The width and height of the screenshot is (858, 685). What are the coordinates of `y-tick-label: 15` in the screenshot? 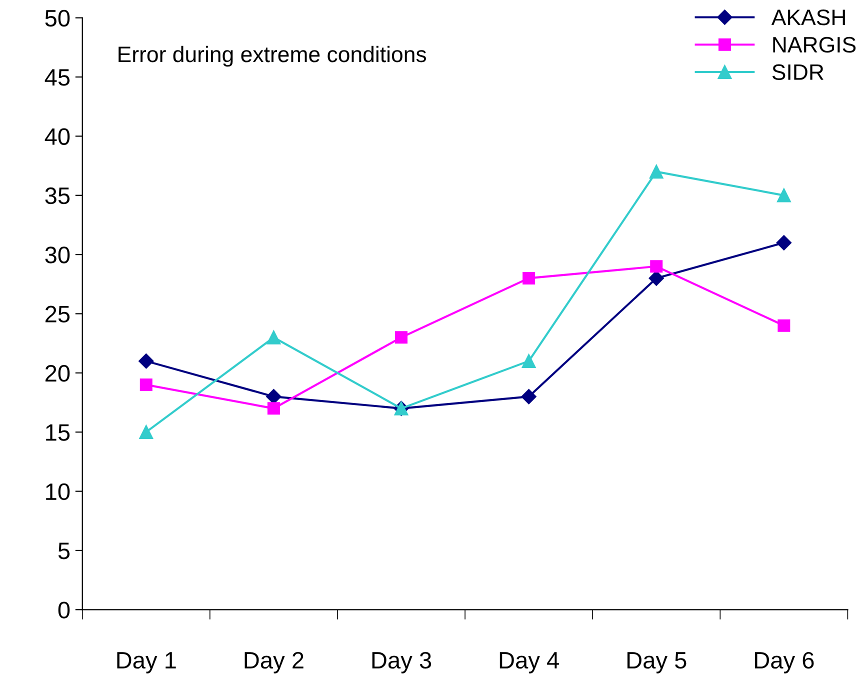 It's located at (58, 432).